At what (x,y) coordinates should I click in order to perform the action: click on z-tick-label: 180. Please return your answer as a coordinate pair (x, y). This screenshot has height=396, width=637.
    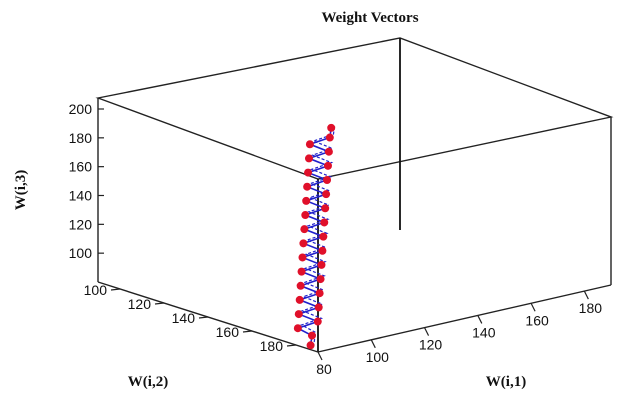
    Looking at the image, I should click on (81, 138).